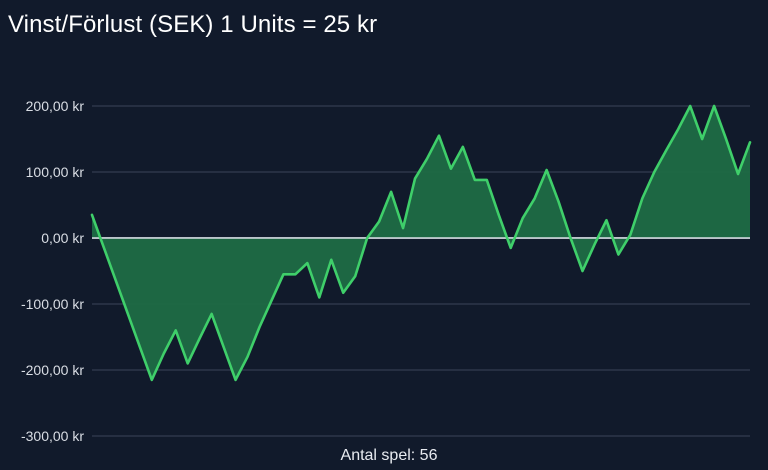  What do you see at coordinates (62, 238) in the screenshot?
I see `y-tick-label: 0,00 kr` at bounding box center [62, 238].